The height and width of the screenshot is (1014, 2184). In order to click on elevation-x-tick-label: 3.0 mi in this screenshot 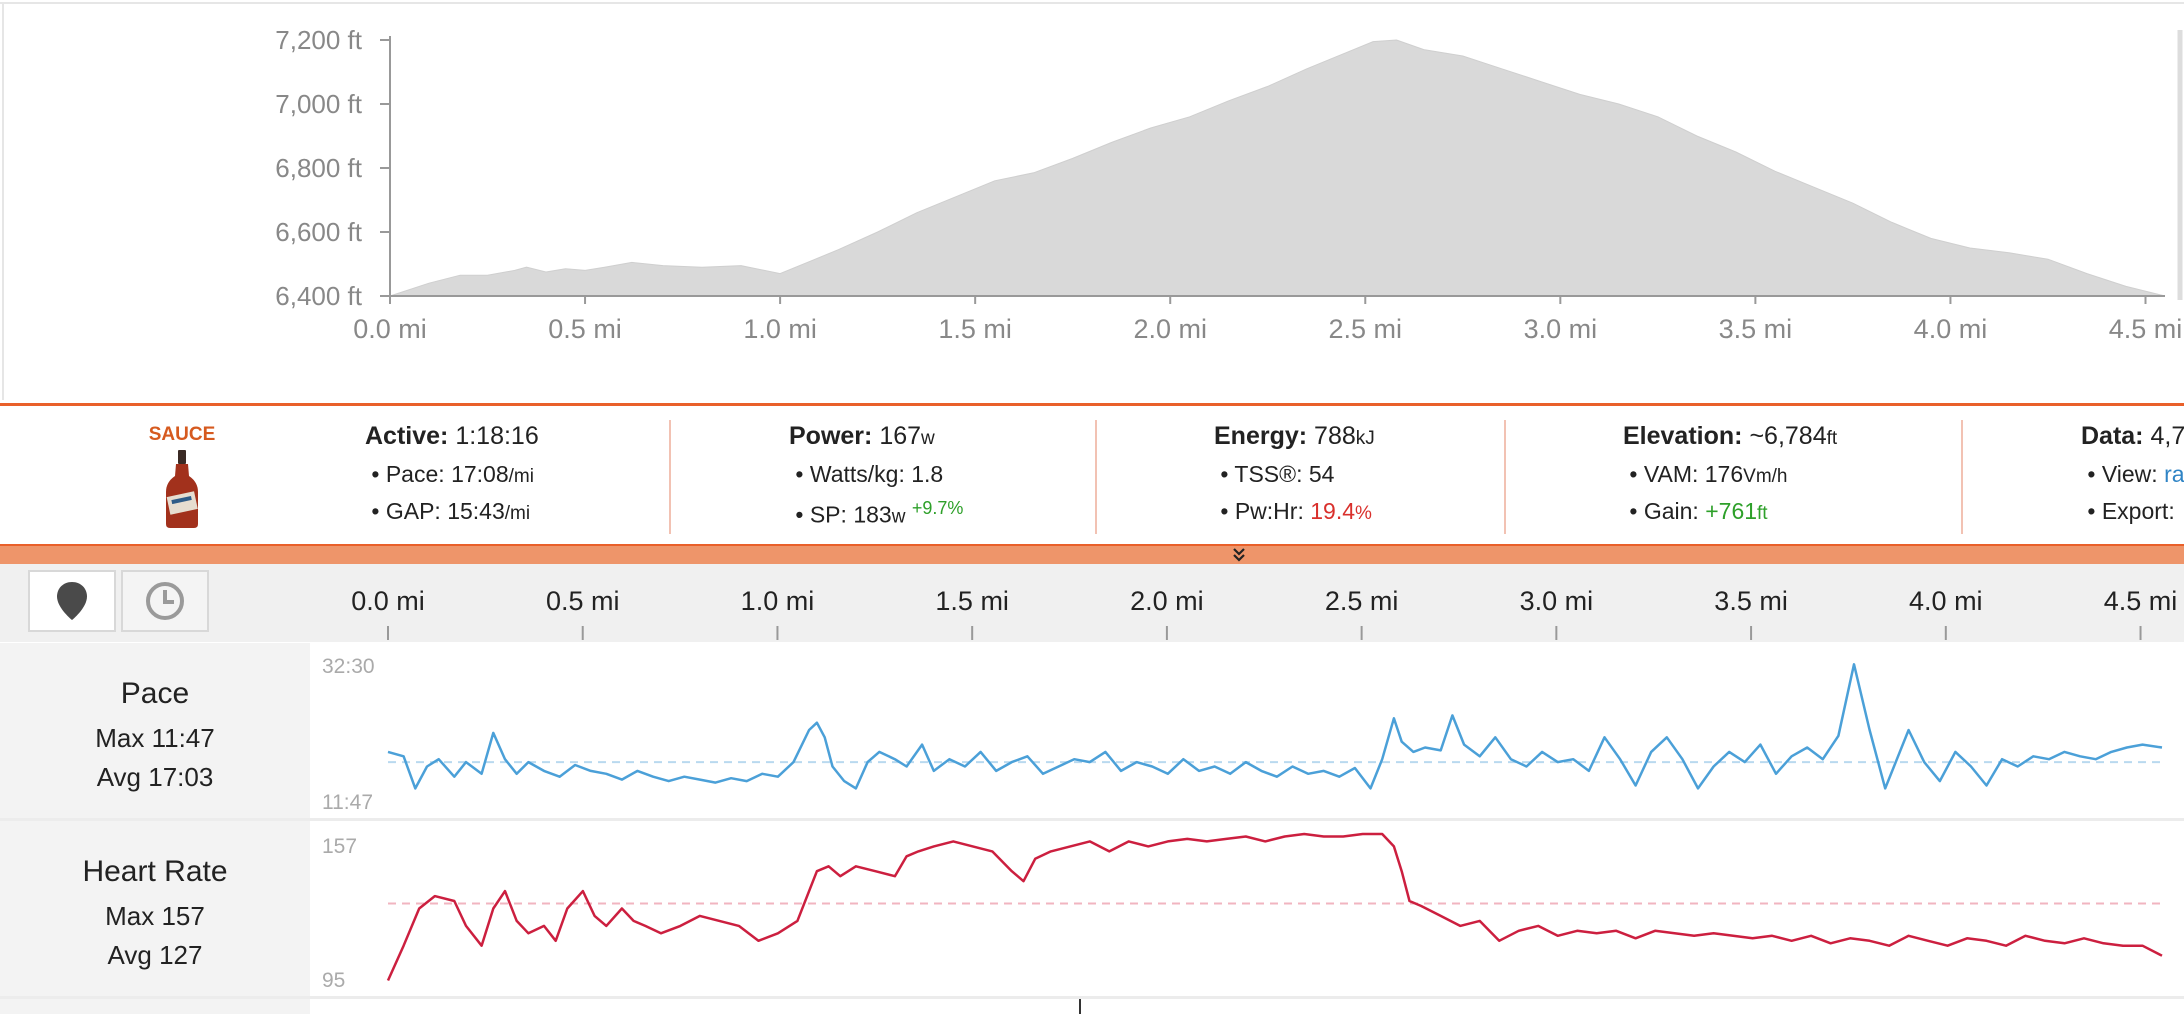, I will do `click(1561, 329)`.